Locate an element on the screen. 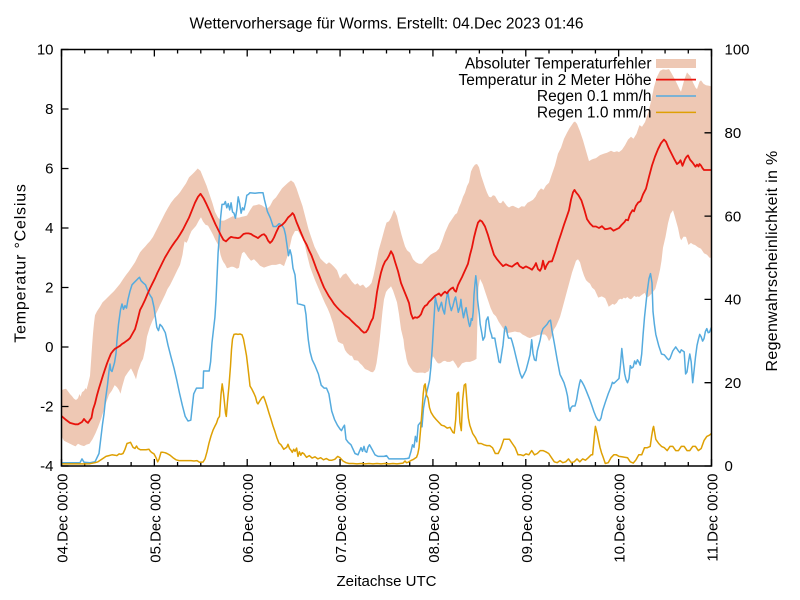 The image size is (800, 600). svg-text: 06.Dec 00:00 is located at coordinates (248, 518).